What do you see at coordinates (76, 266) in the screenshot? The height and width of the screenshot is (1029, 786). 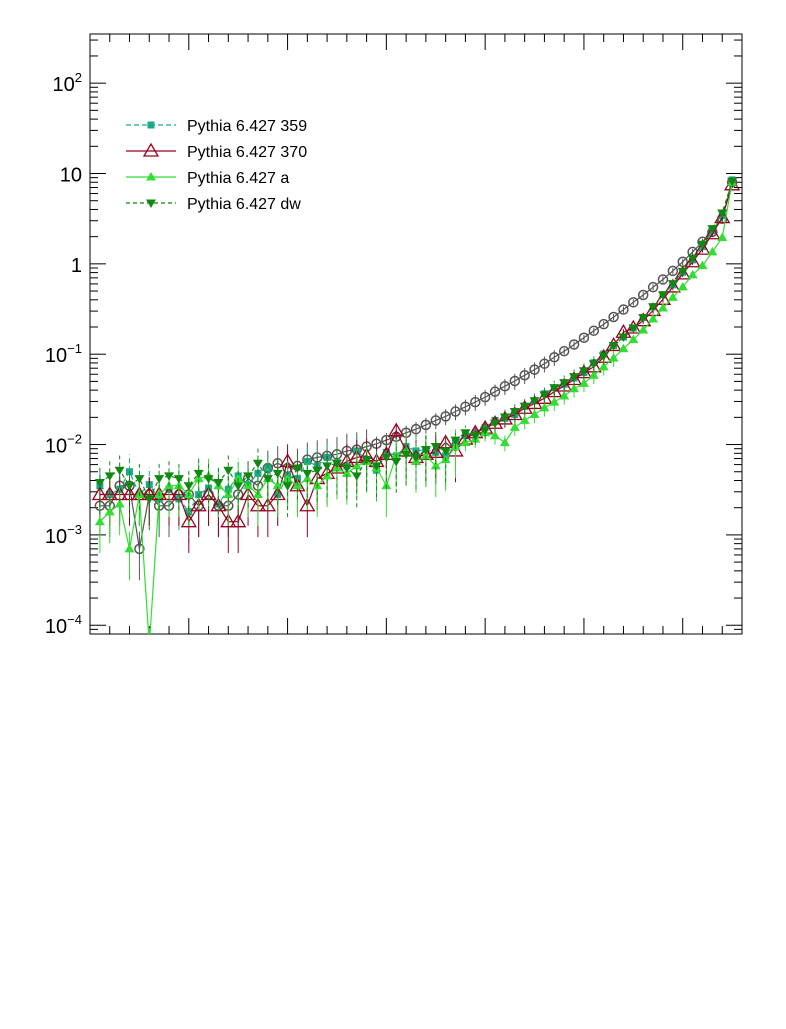 I see `y-tick-label: 1` at bounding box center [76, 266].